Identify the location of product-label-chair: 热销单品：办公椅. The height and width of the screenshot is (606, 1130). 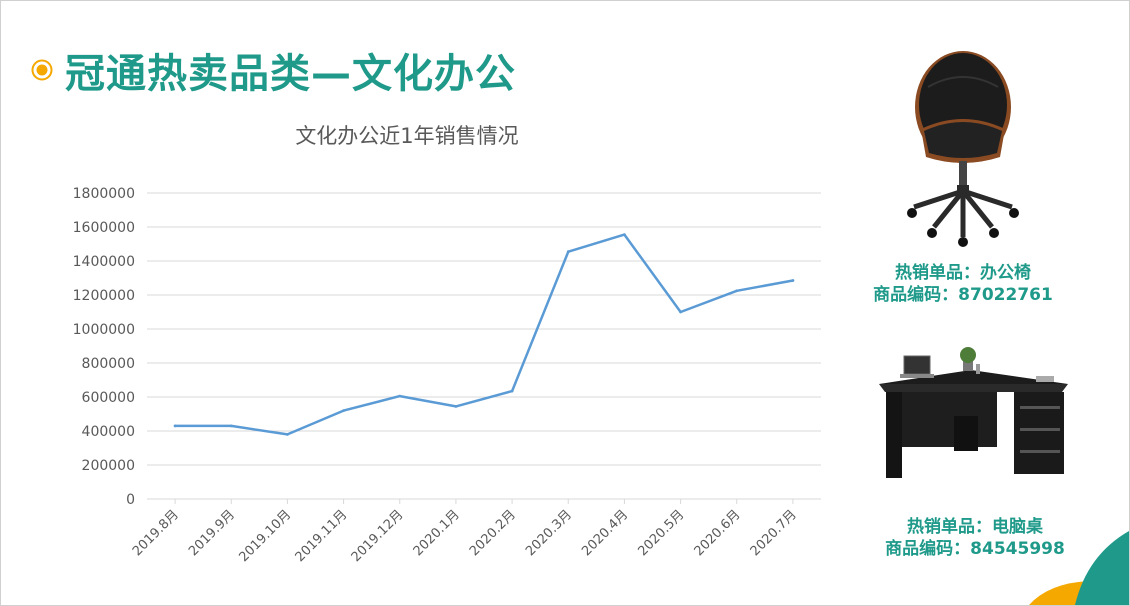
(963, 273).